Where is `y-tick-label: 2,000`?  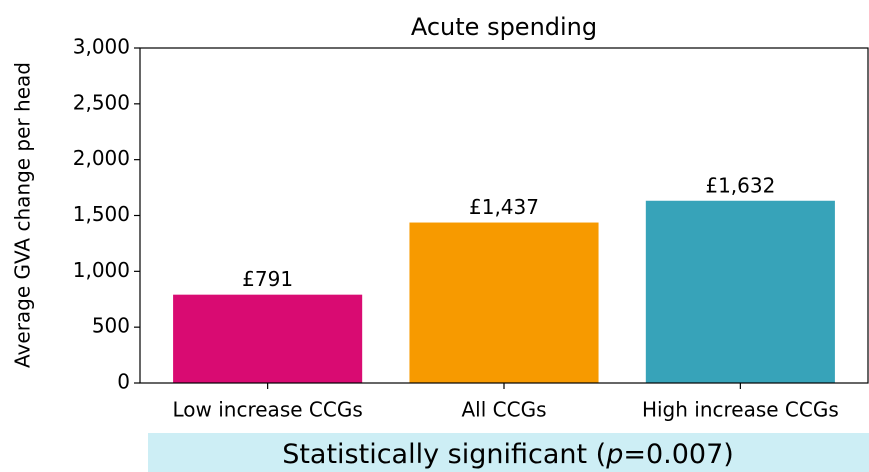
y-tick-label: 2,000 is located at coordinates (101, 158).